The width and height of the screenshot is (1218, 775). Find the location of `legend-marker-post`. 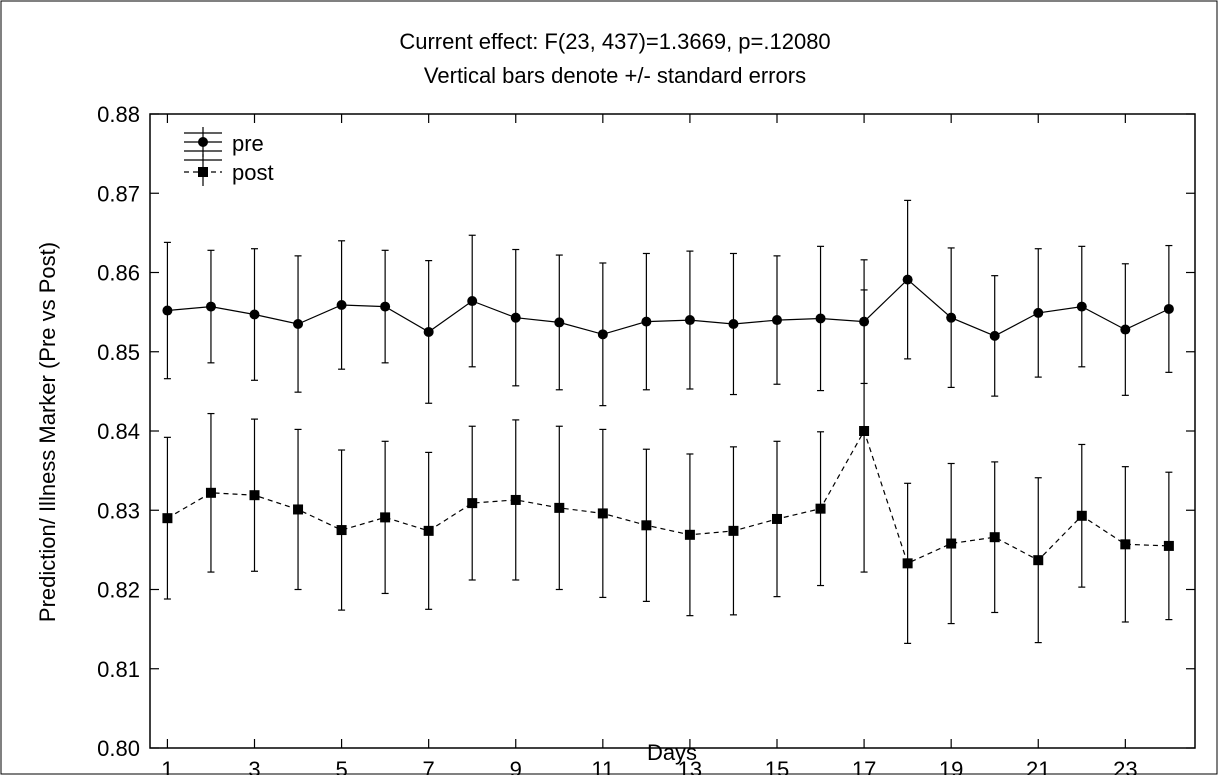

legend-marker-post is located at coordinates (203, 172).